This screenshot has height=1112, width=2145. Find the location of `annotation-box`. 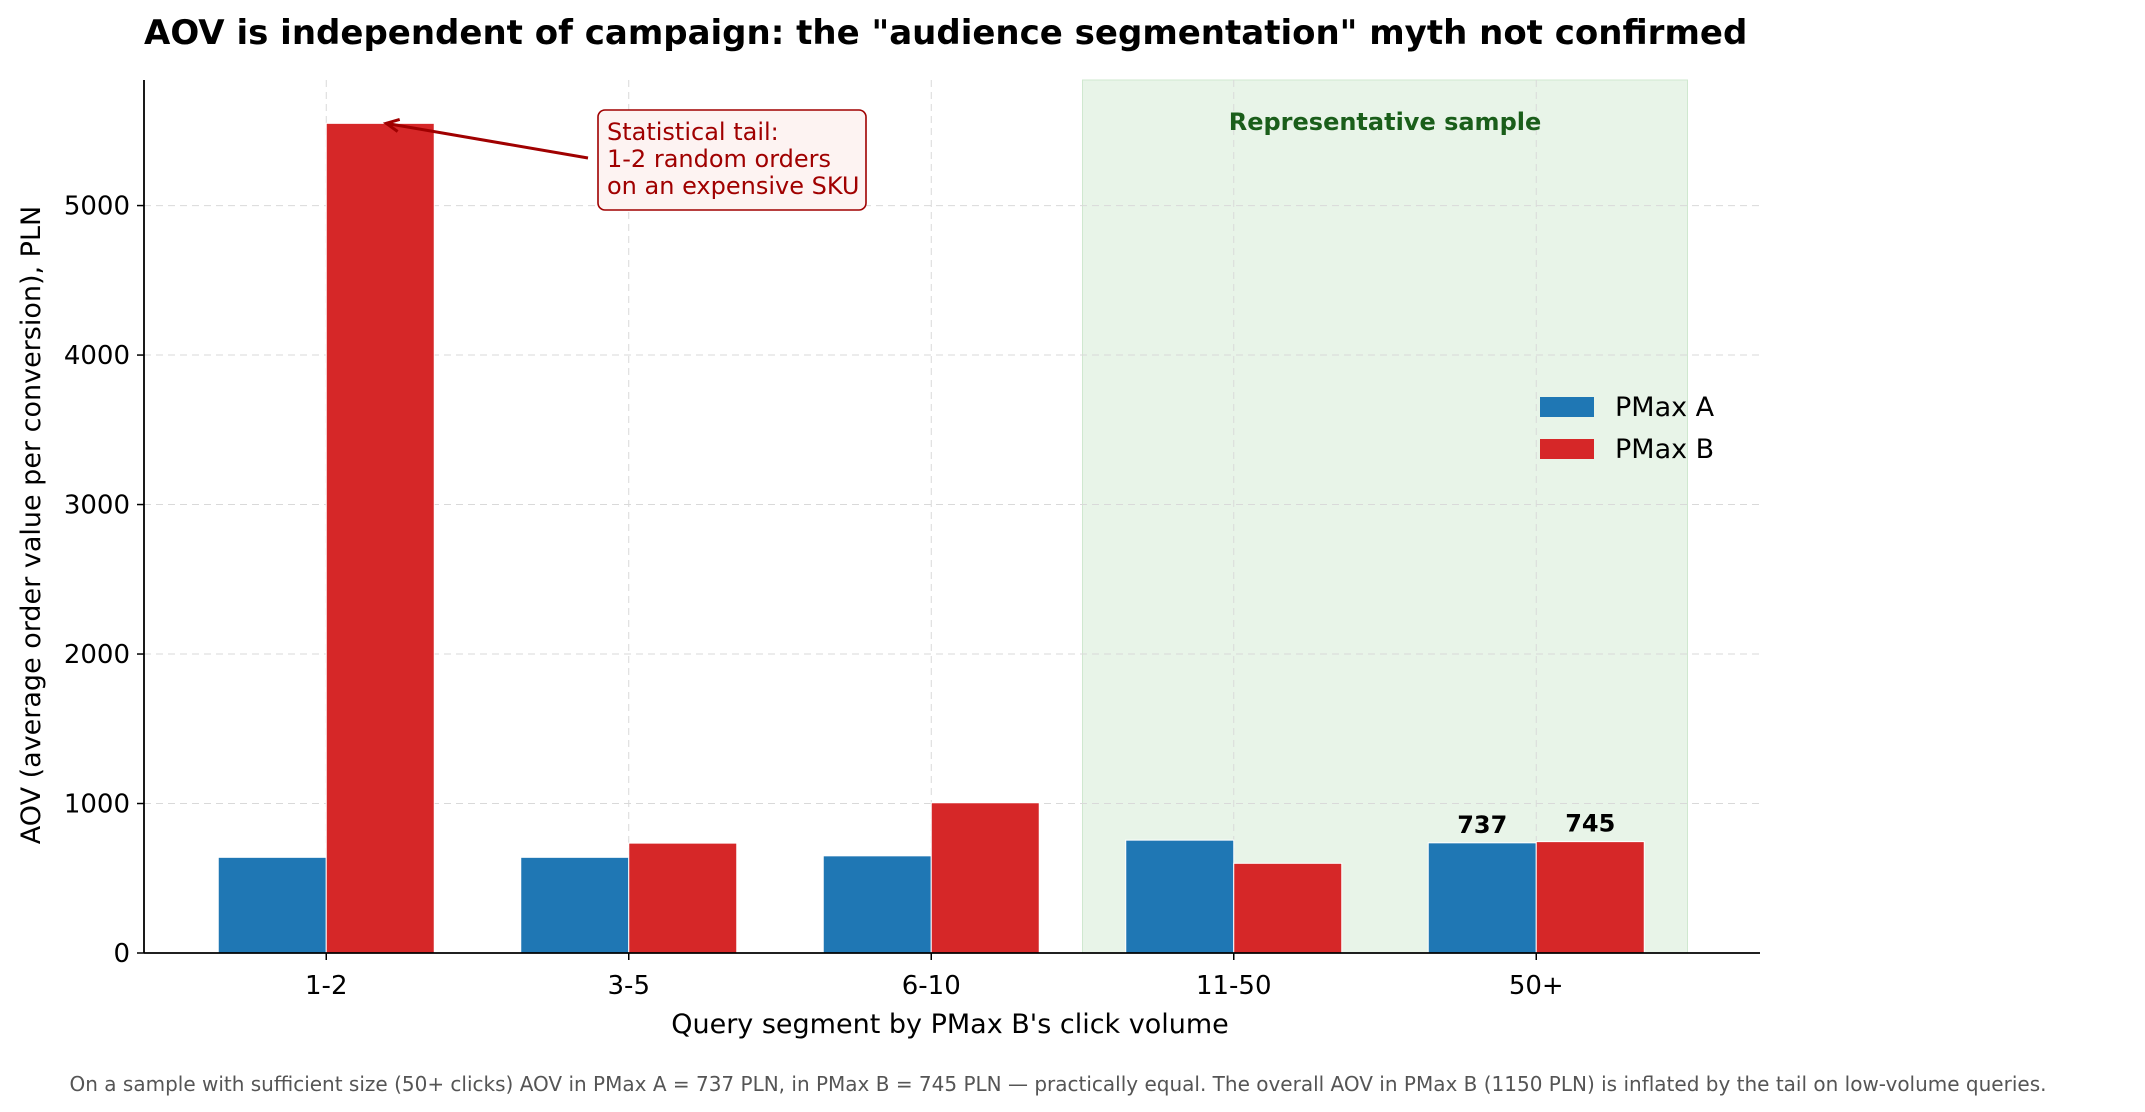

annotation-box is located at coordinates (732, 160).